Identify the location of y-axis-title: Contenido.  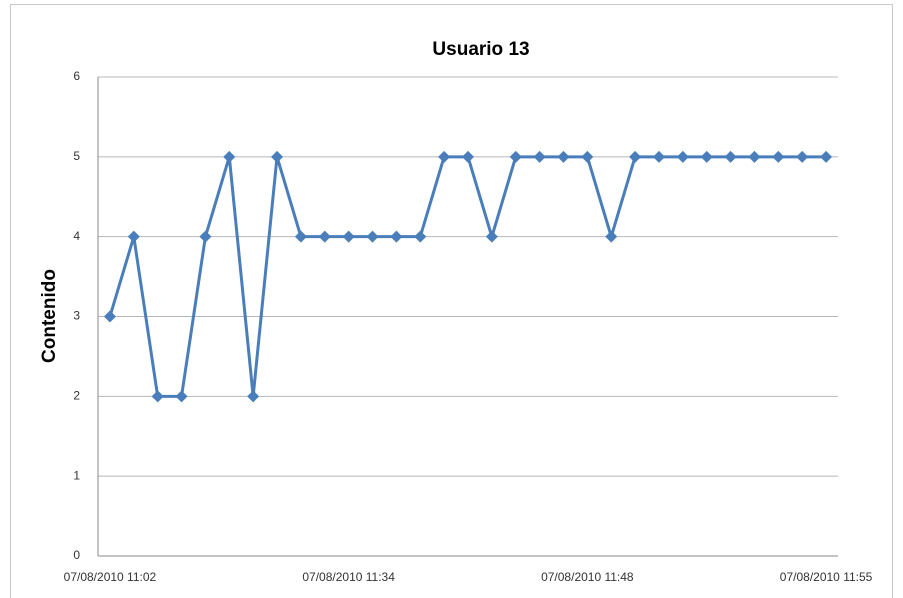
(49, 316).